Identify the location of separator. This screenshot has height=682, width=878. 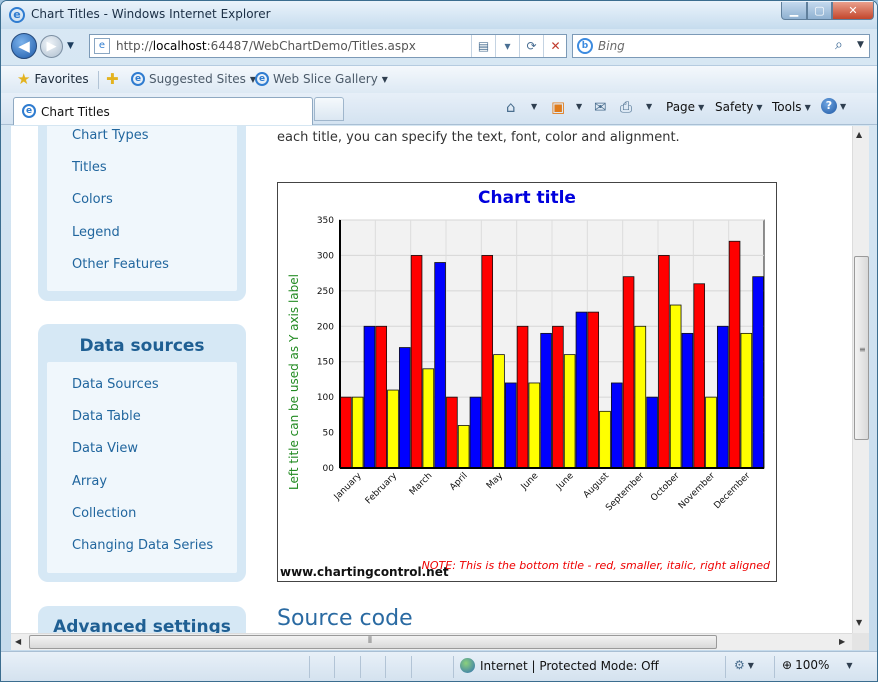
(98, 80).